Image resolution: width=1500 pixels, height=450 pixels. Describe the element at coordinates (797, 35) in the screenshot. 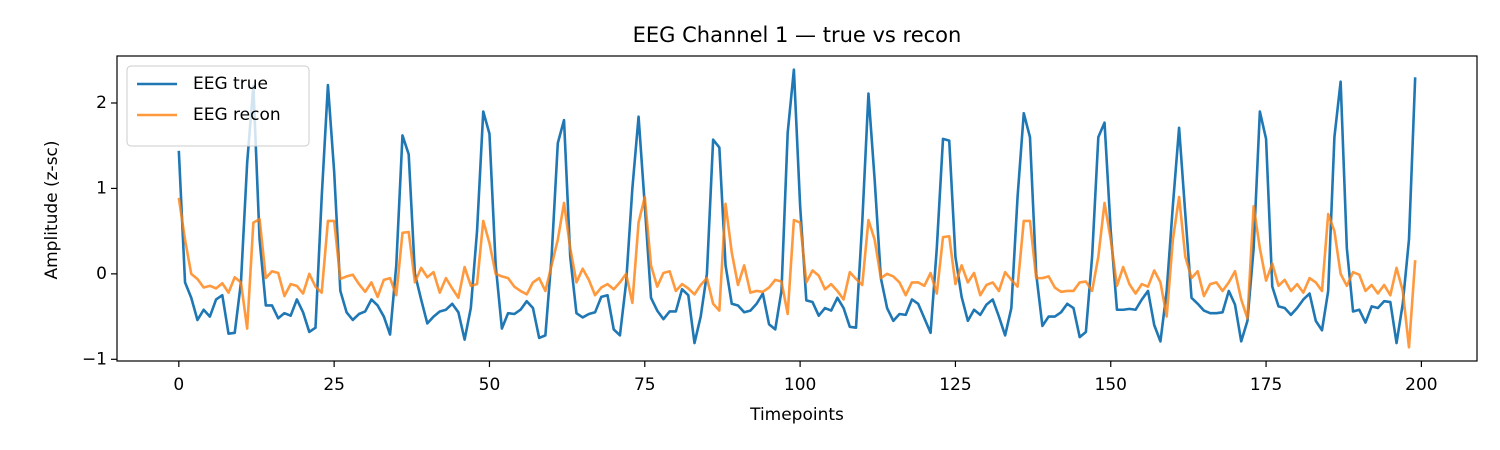

I see `chart-title: EEG Channel 1 — true vs recon` at that location.